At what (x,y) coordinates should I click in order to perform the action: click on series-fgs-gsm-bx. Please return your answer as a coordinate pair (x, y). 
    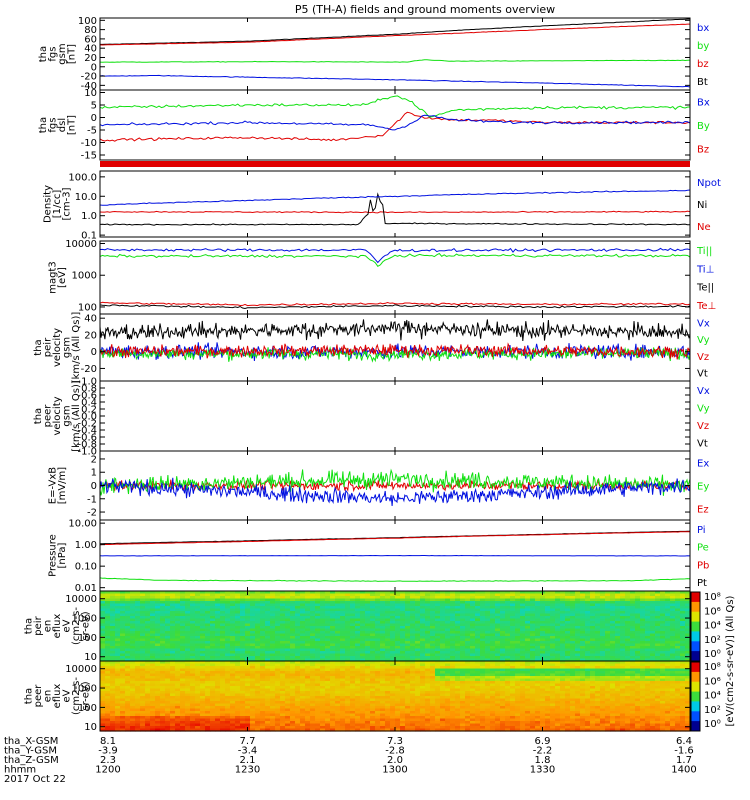
    Looking at the image, I should click on (395, 81).